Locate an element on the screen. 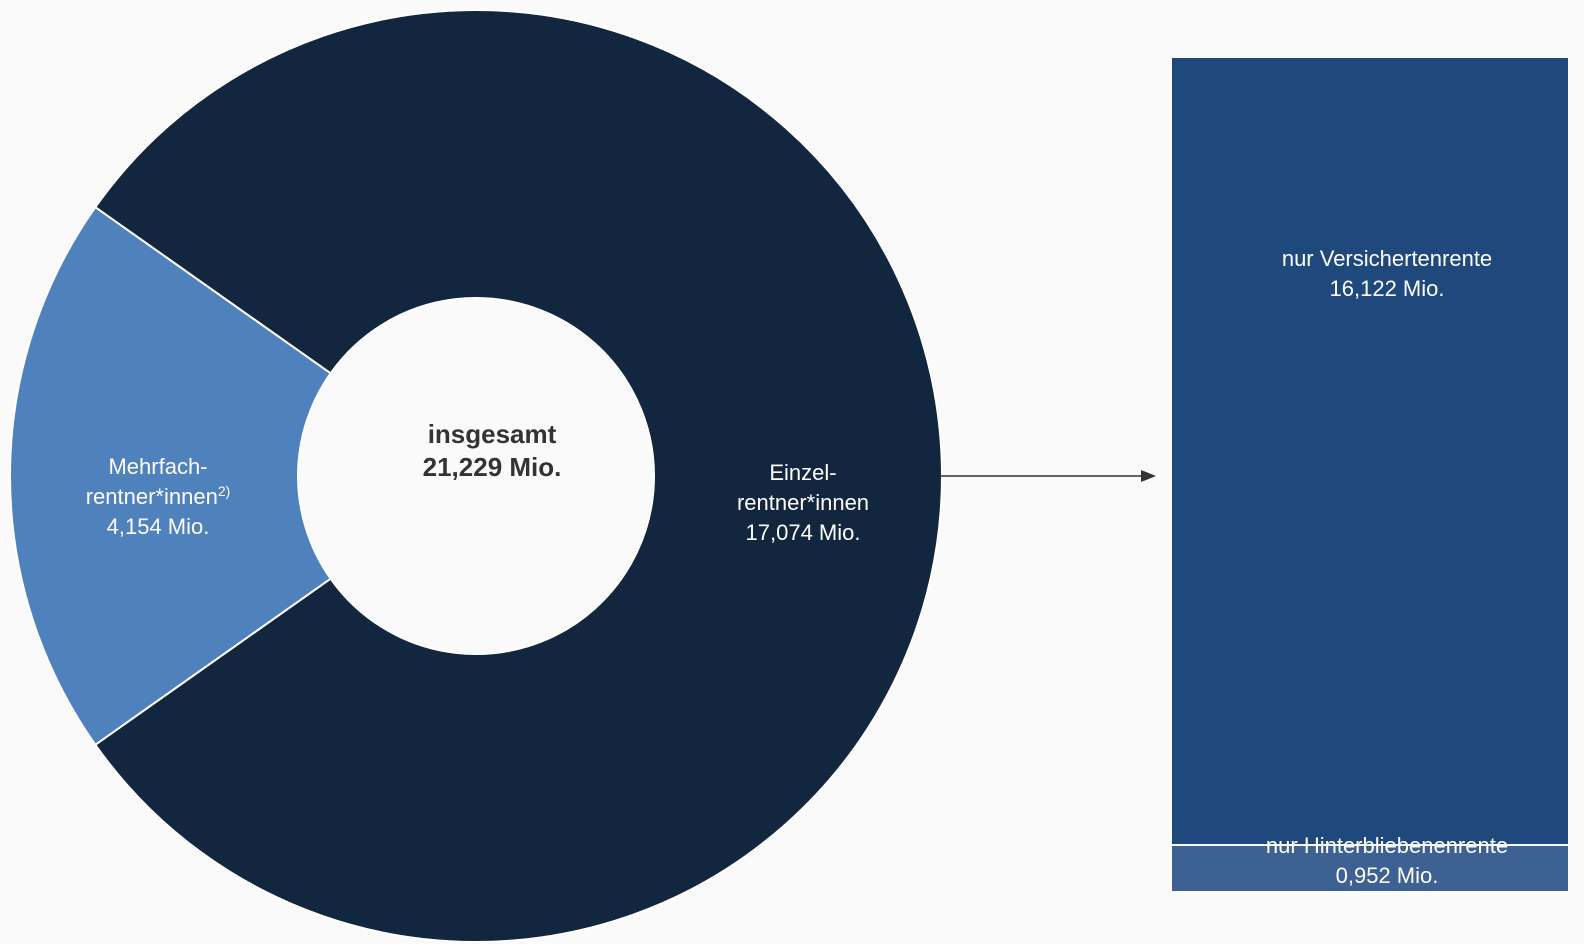  hinterbliebenen-value-label: 0,952 Mio. is located at coordinates (1387, 875).